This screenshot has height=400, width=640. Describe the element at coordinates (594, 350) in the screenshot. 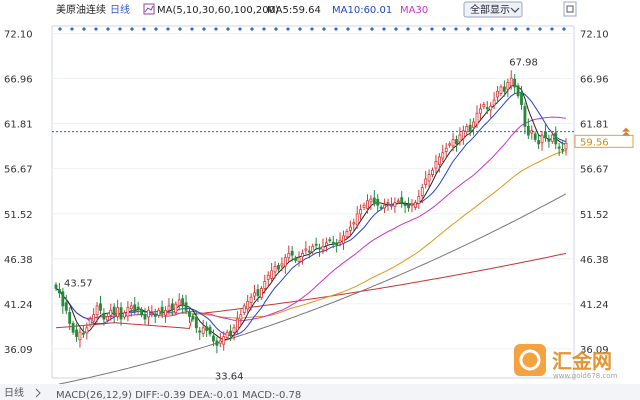

I see `y-tick-label: 36.09` at that location.